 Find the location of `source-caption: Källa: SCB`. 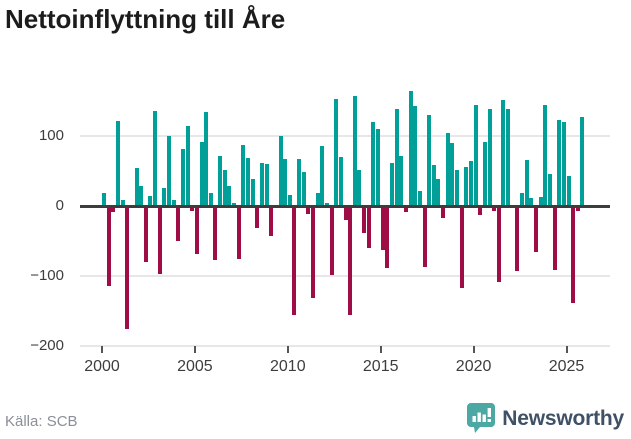

source-caption: Källa: SCB is located at coordinates (41, 421).